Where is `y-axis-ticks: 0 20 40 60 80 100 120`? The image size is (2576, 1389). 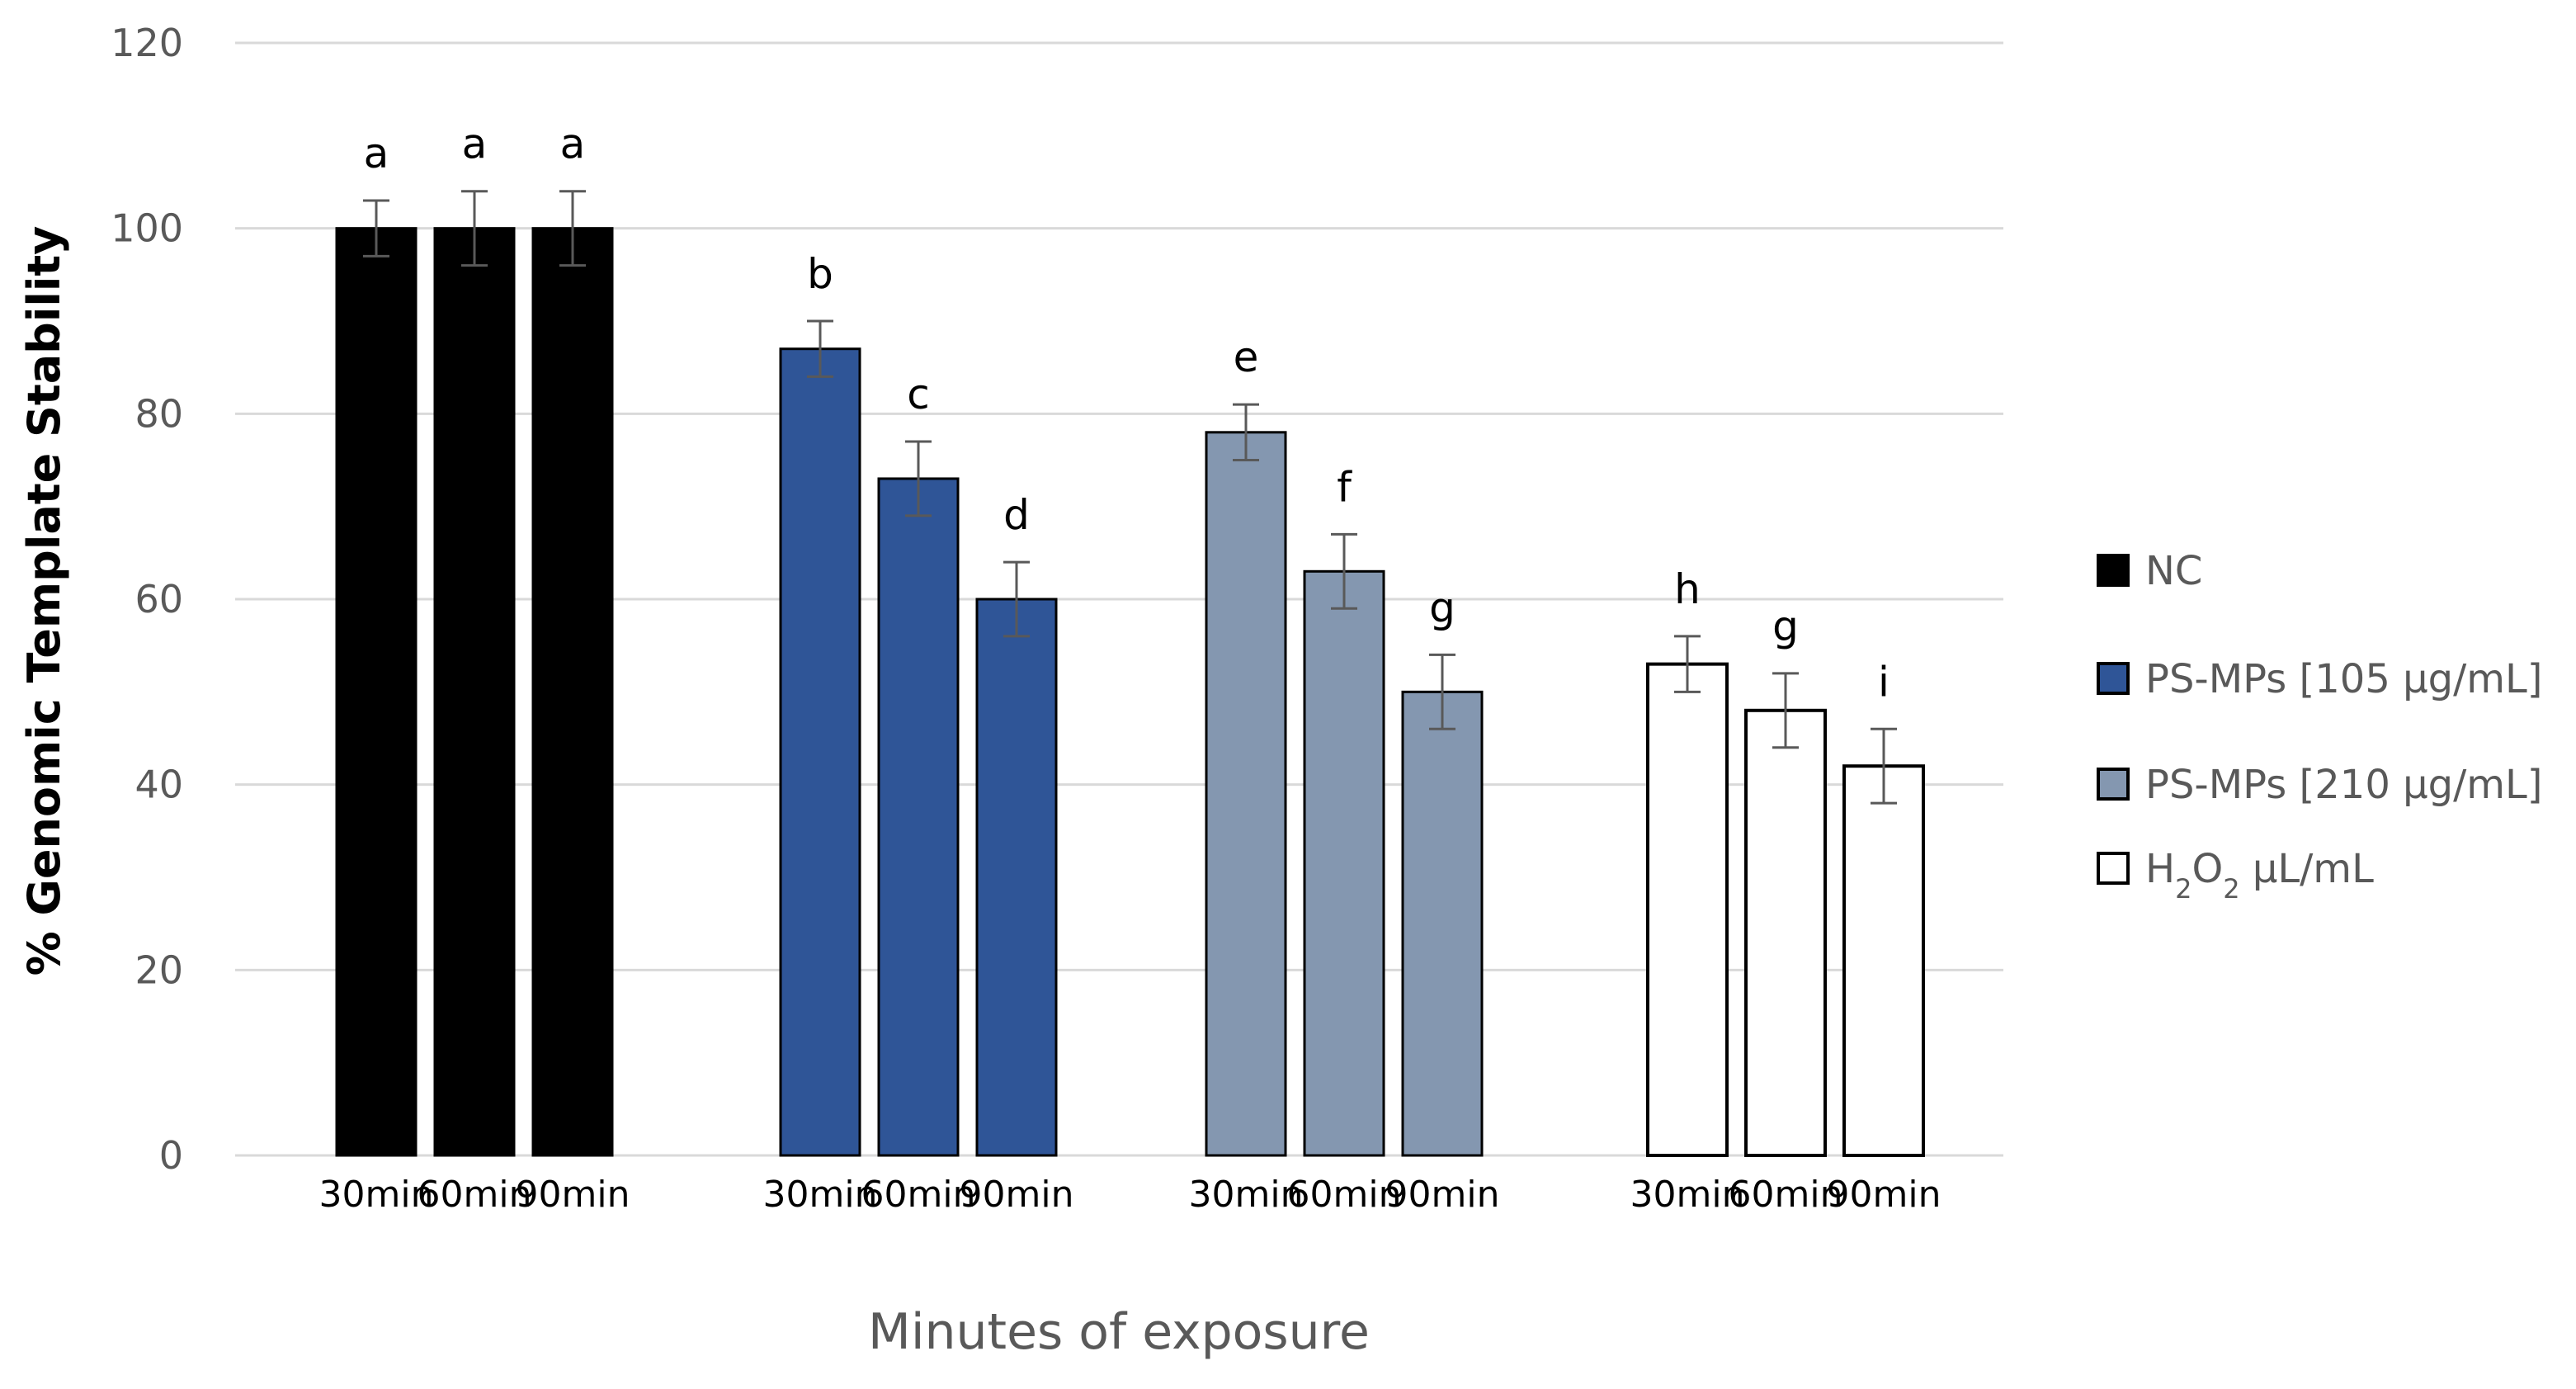 y-axis-ticks: 0 20 40 60 80 100 120 is located at coordinates (147, 599).